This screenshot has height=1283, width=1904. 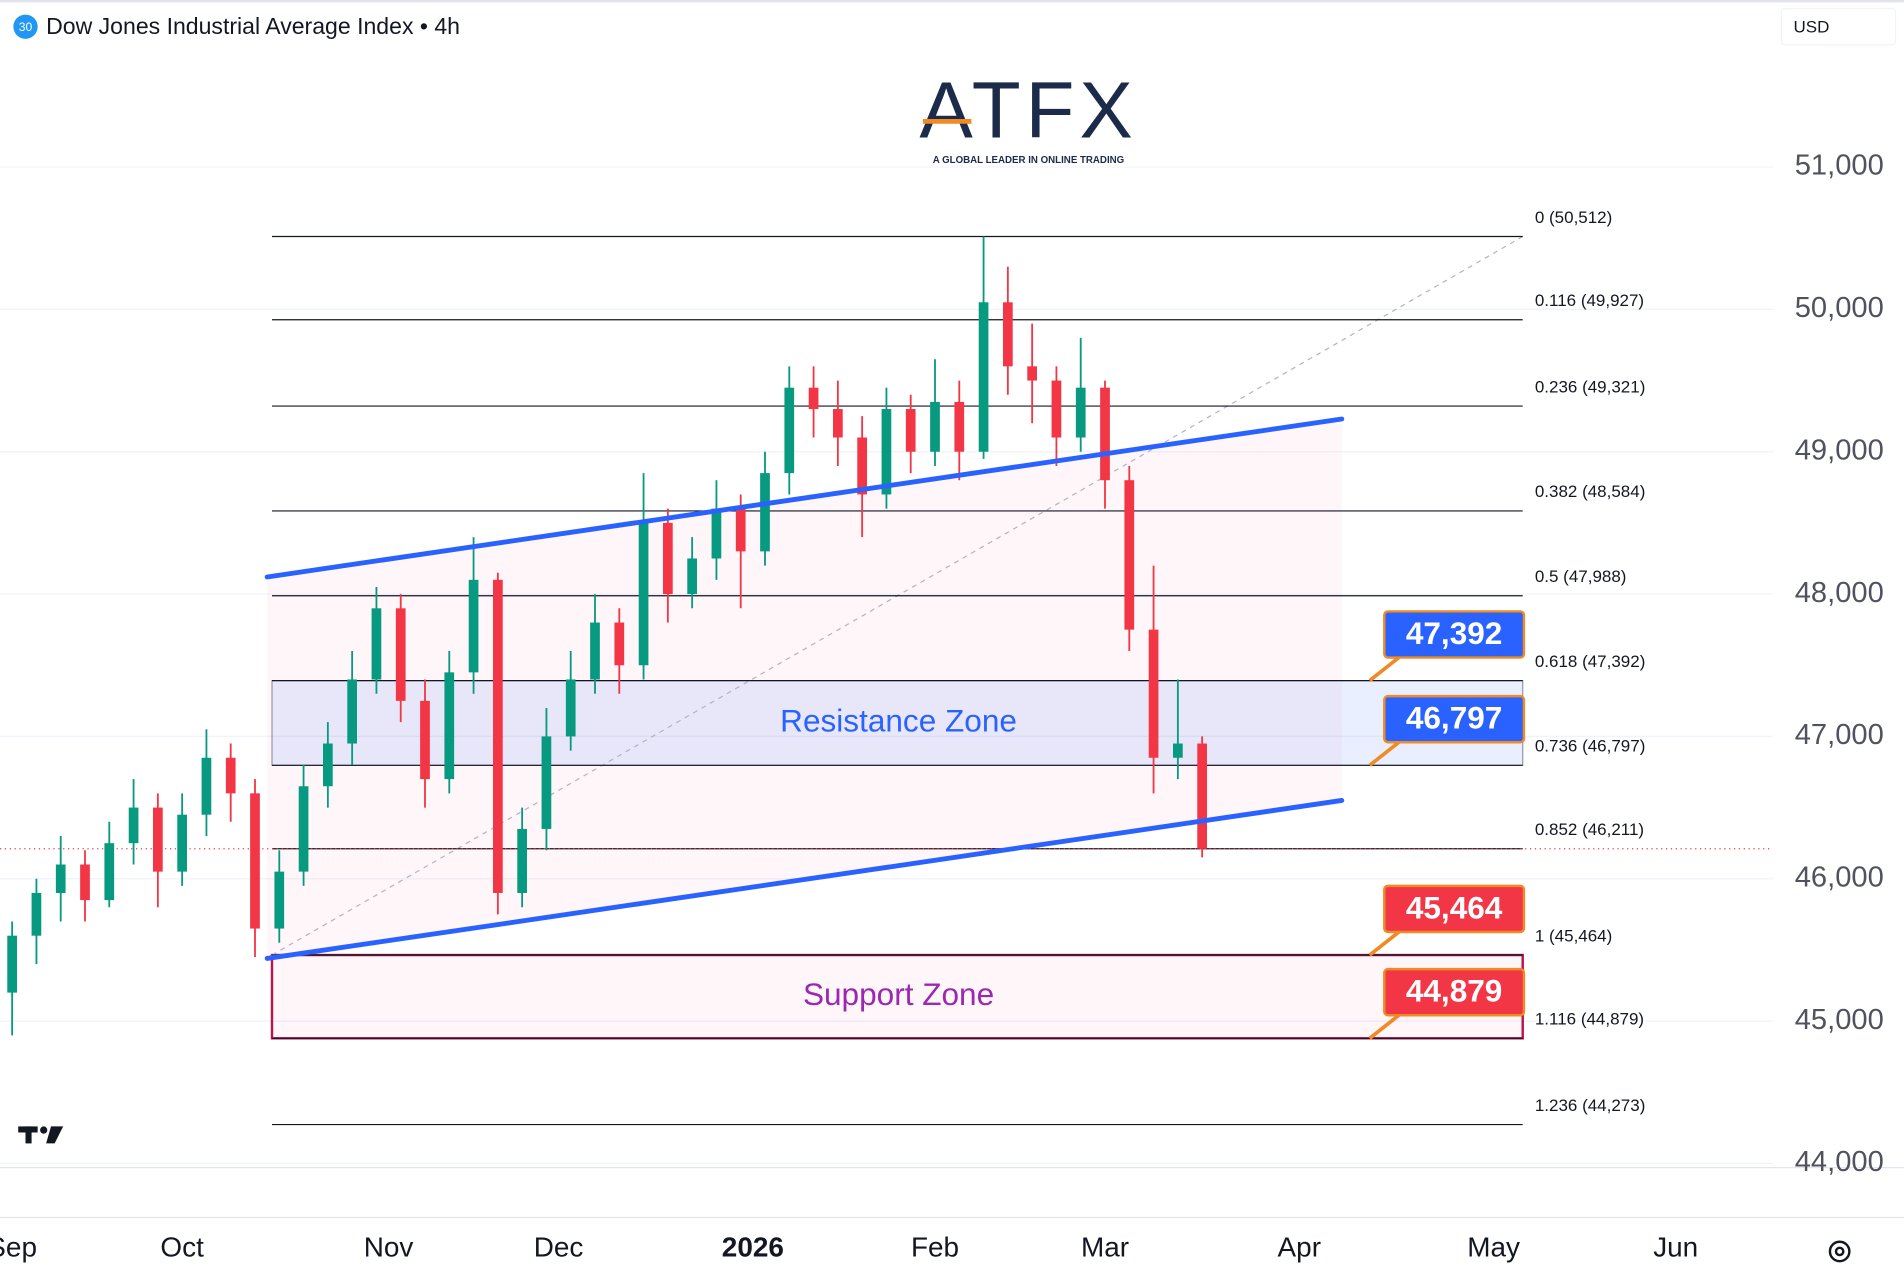 I want to click on fib-label: 0.5 (47,988), so click(x=1581, y=576).